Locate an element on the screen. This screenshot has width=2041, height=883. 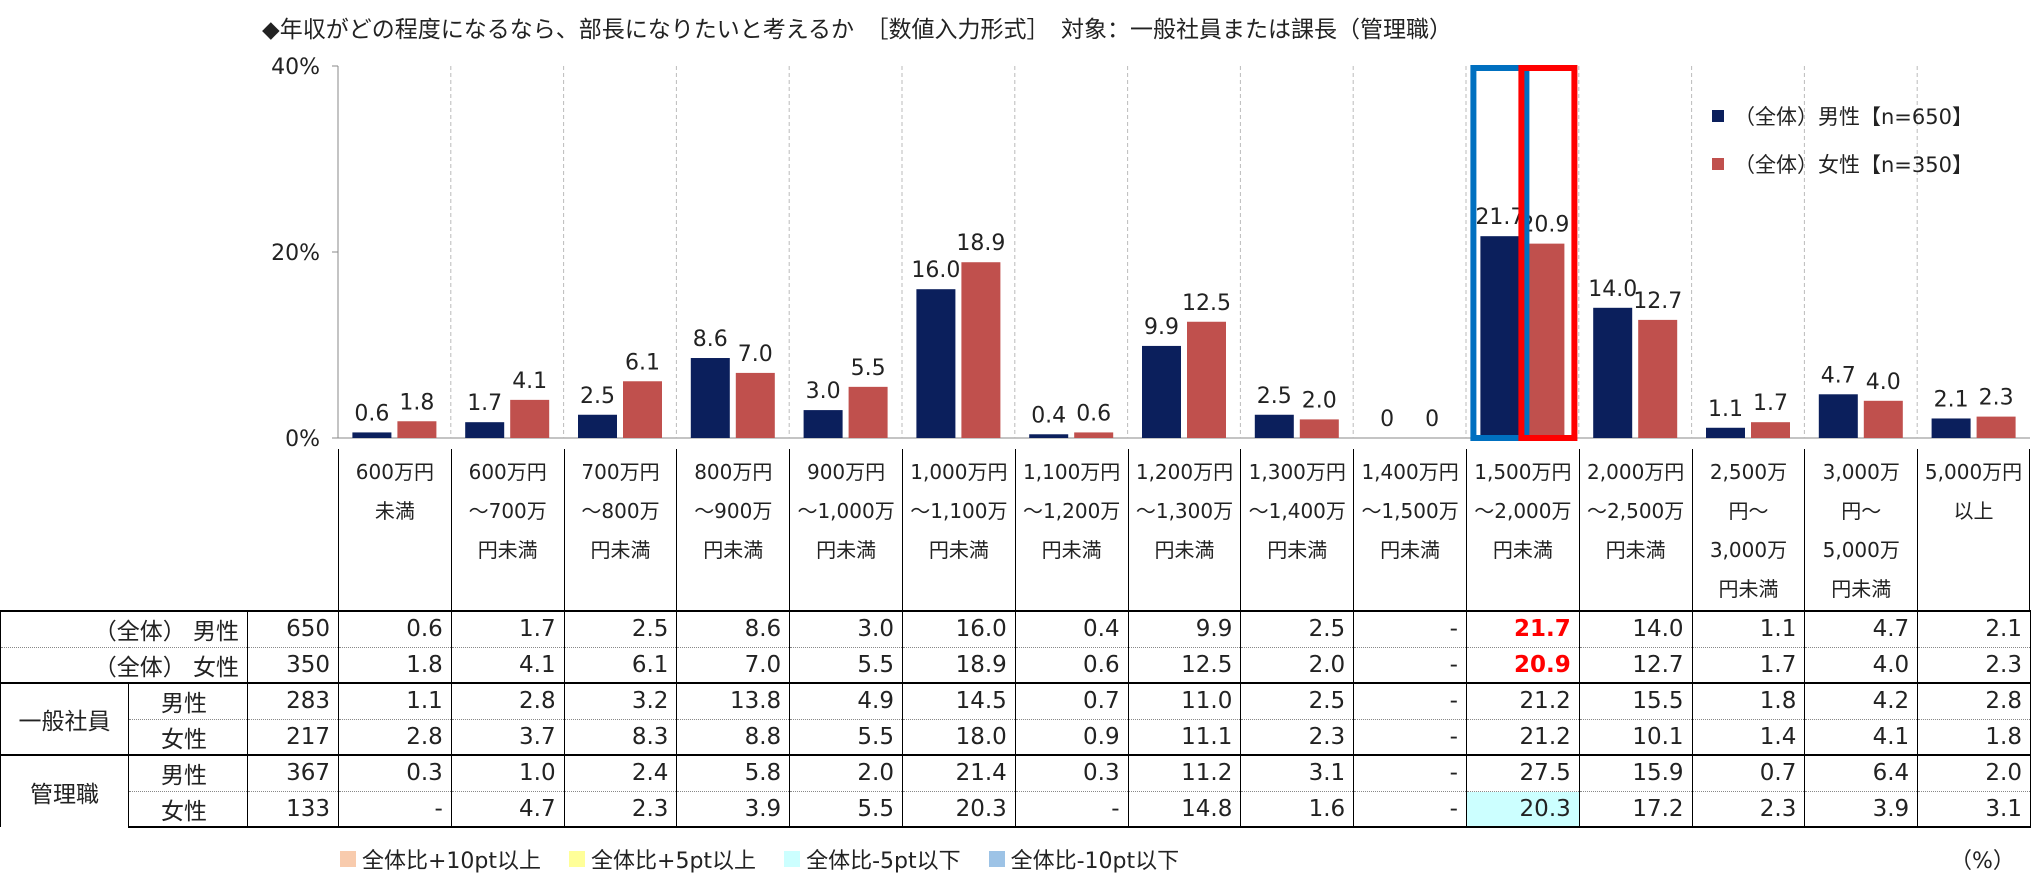
highlight-legend-item: 全体比-10pt以下 is located at coordinates (1084, 859).